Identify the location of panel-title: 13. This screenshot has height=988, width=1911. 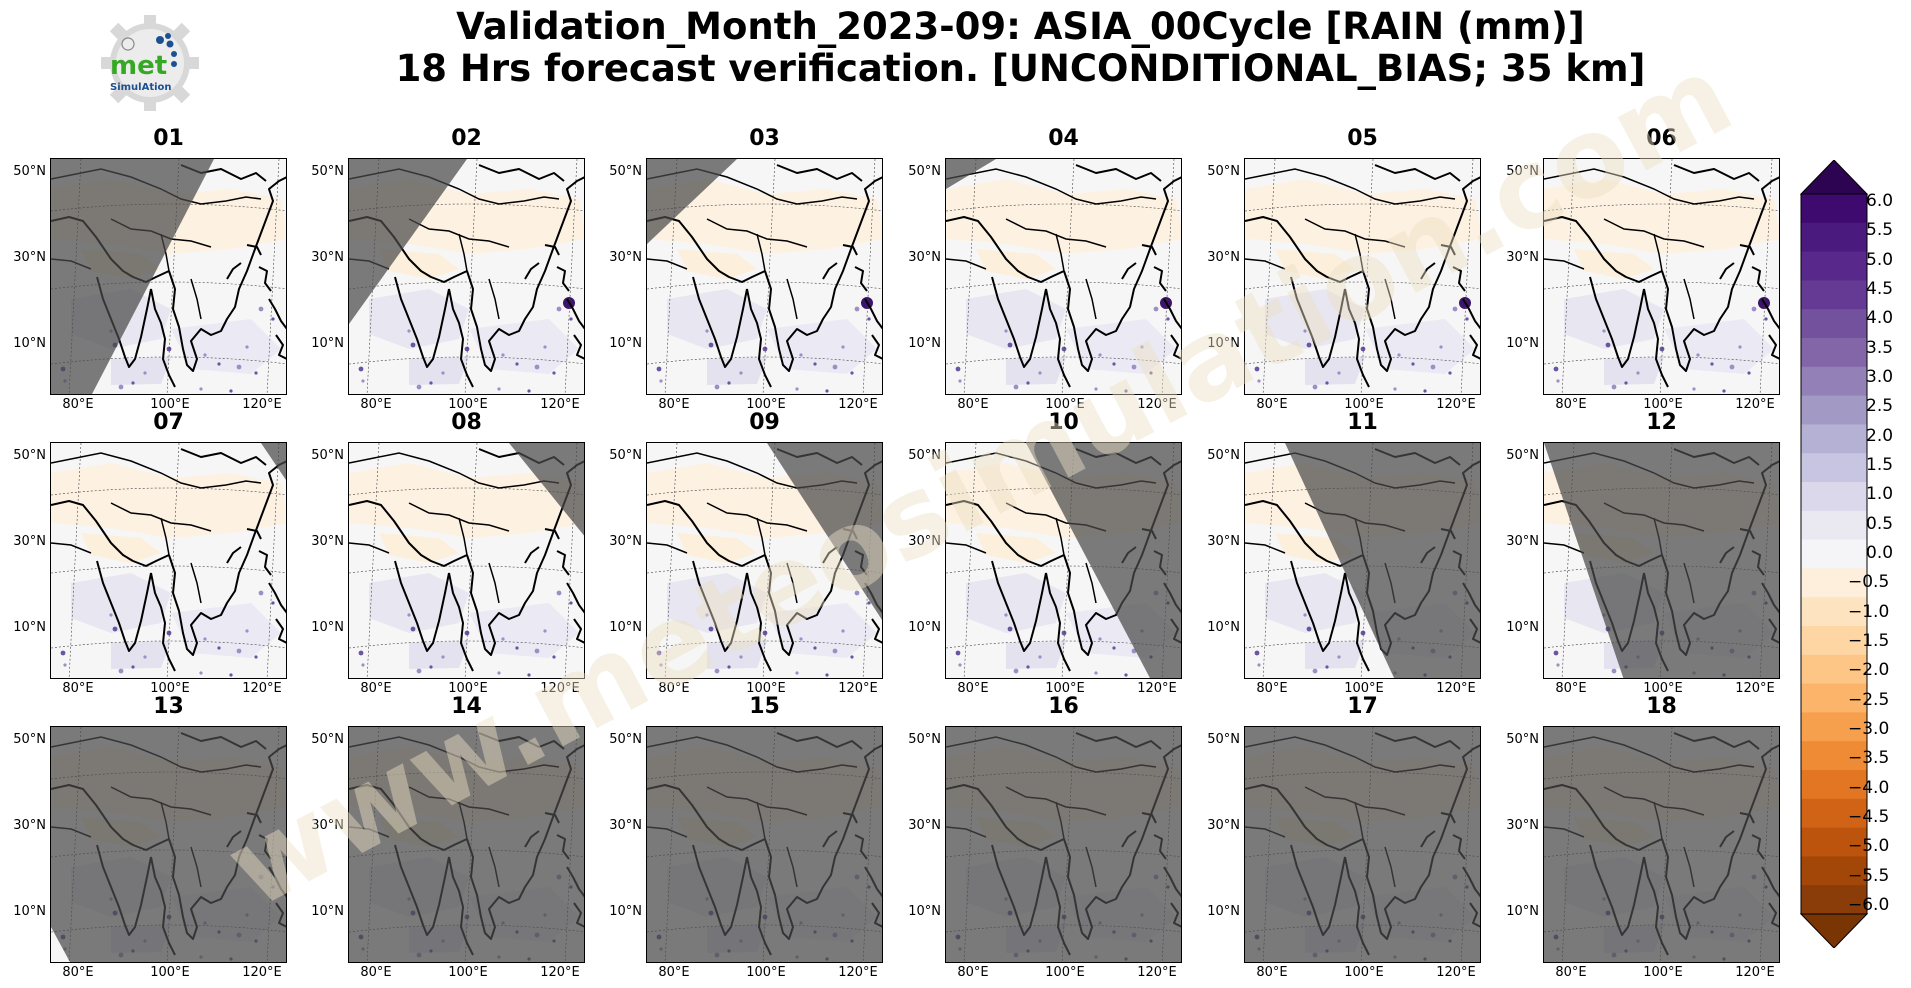
(168, 706).